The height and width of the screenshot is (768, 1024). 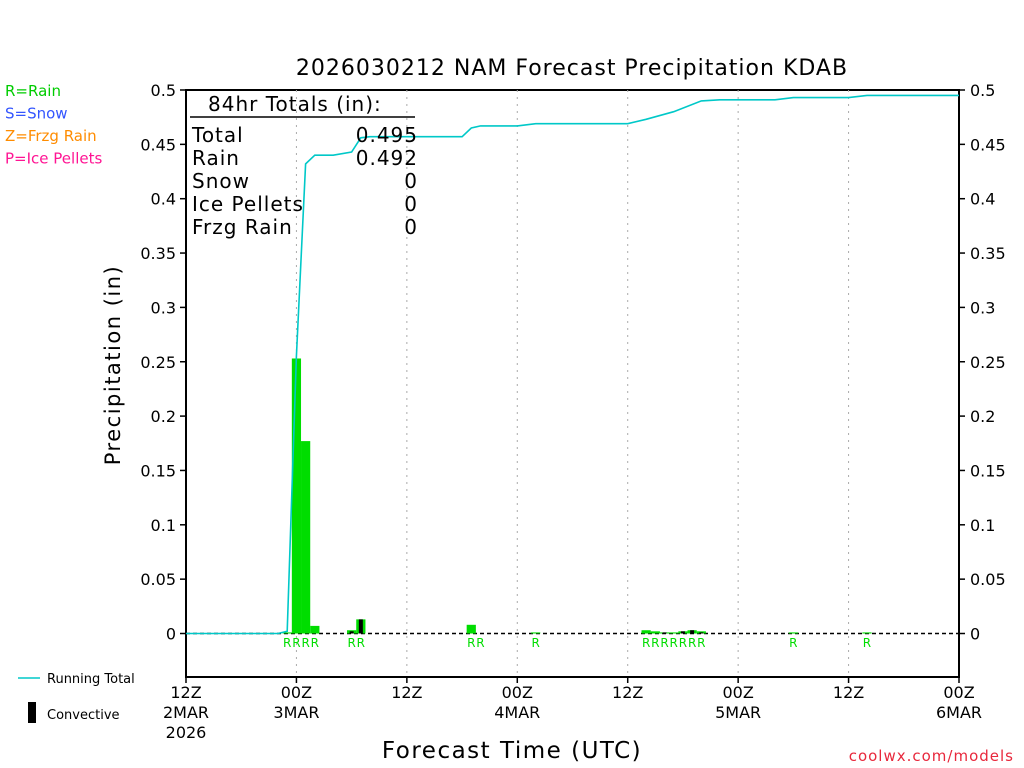 I want to click on totals-heading: 84hr Totals (in):, so click(x=295, y=104).